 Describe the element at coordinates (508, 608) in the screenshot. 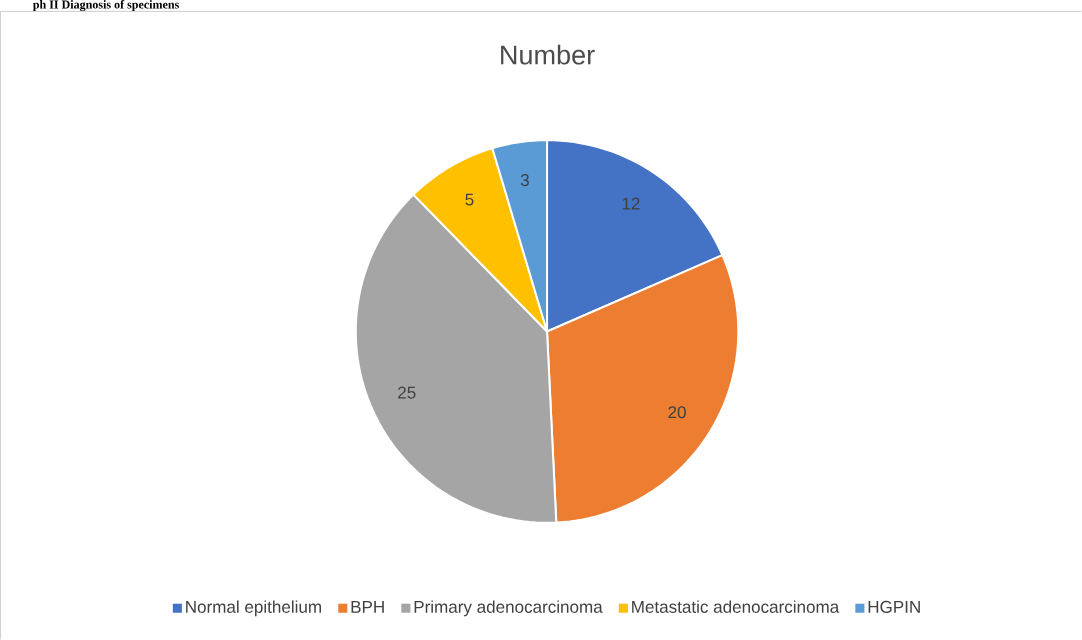

I see `legend-label: Primary adenocarcinoma` at that location.